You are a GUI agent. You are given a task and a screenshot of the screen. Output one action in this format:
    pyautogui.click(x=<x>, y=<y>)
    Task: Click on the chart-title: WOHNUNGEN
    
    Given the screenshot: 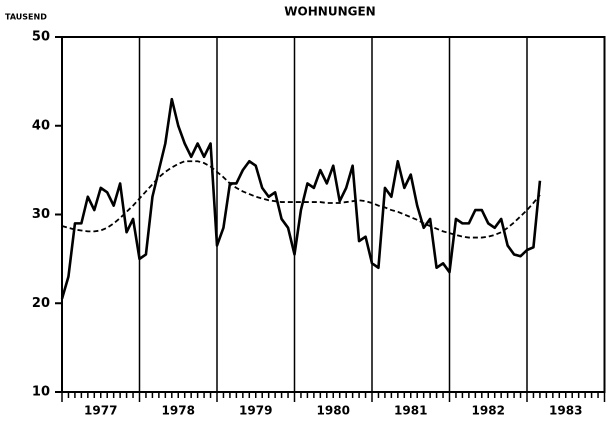 What is the action you would take?
    pyautogui.click(x=329, y=12)
    